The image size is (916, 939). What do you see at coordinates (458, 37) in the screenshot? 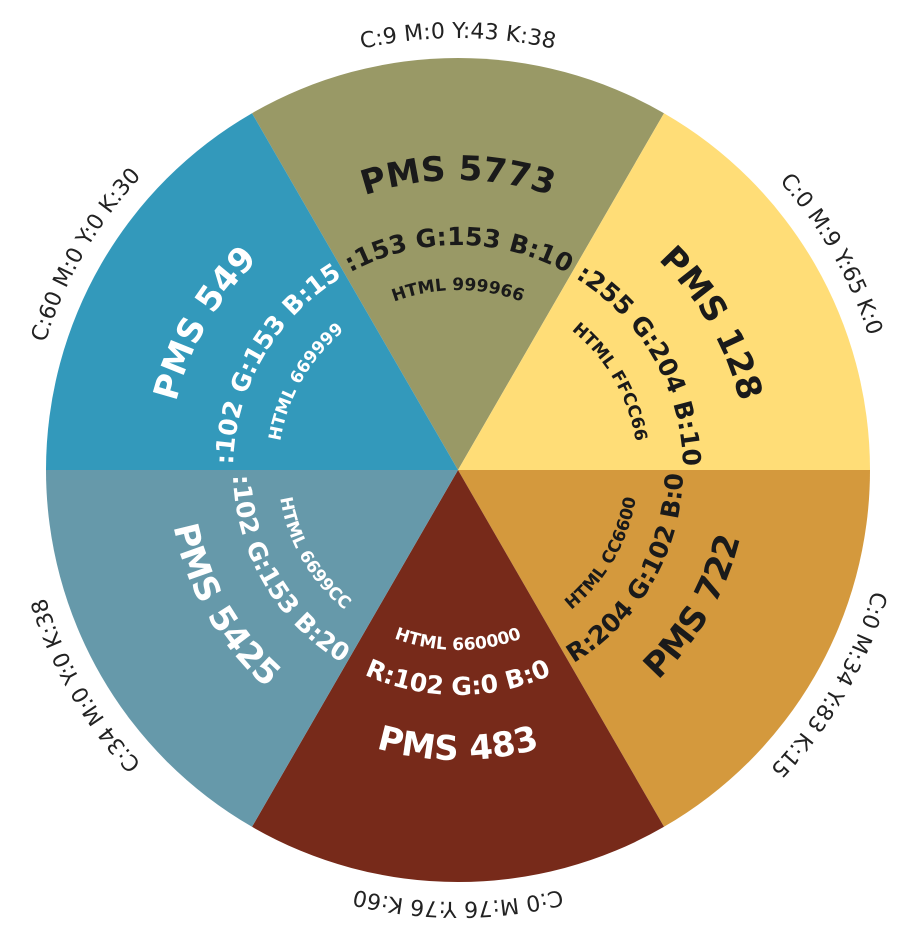
I see `pms-5773-cmyk-label: C:9 M:0 Y:43 K:38` at bounding box center [458, 37].